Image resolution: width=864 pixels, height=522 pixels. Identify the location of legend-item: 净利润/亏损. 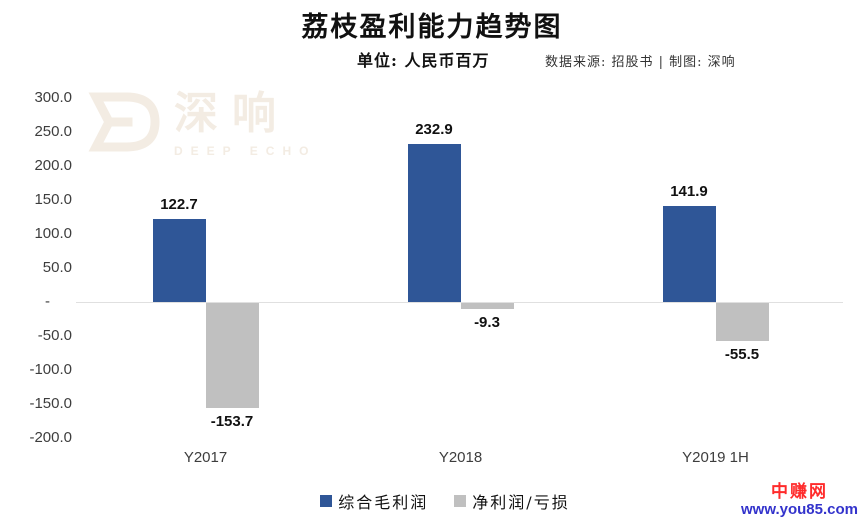
(511, 501).